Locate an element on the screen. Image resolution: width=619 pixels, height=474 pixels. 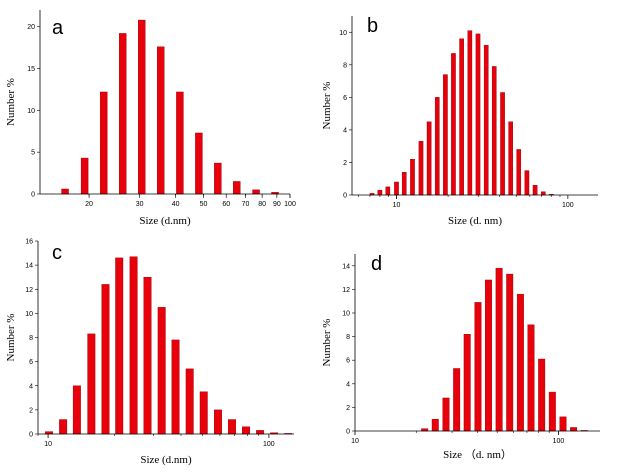
y-axis-title-b: Number % is located at coordinates (327, 106).